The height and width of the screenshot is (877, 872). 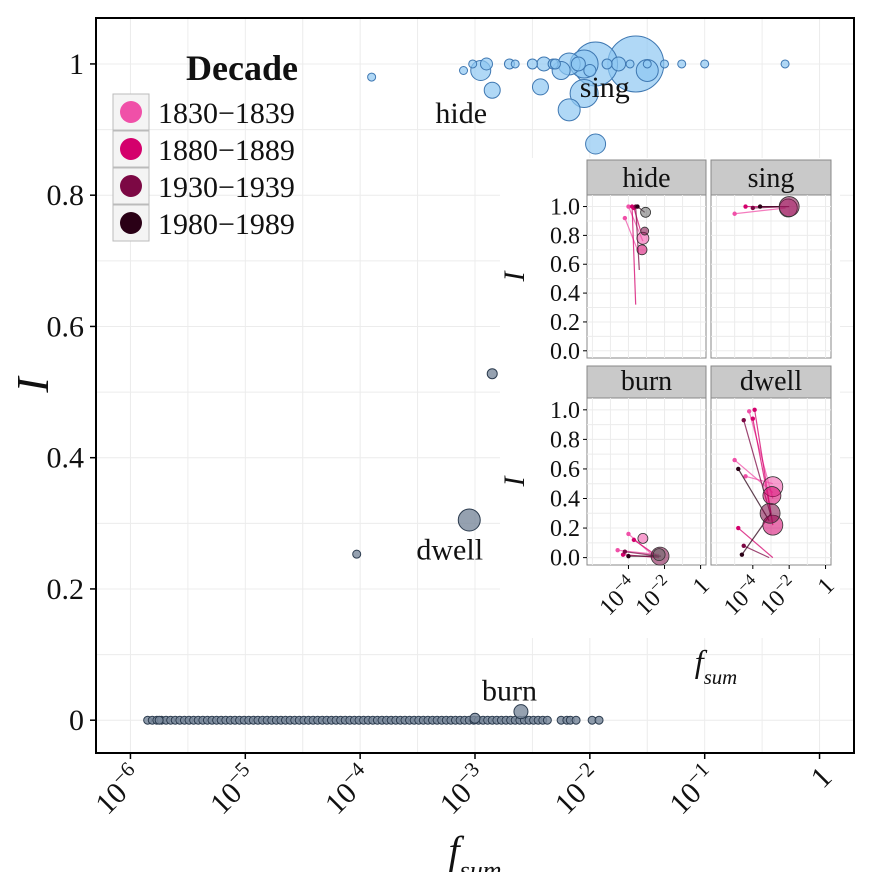 I want to click on legend-label: 1980−1989, so click(x=226, y=224).